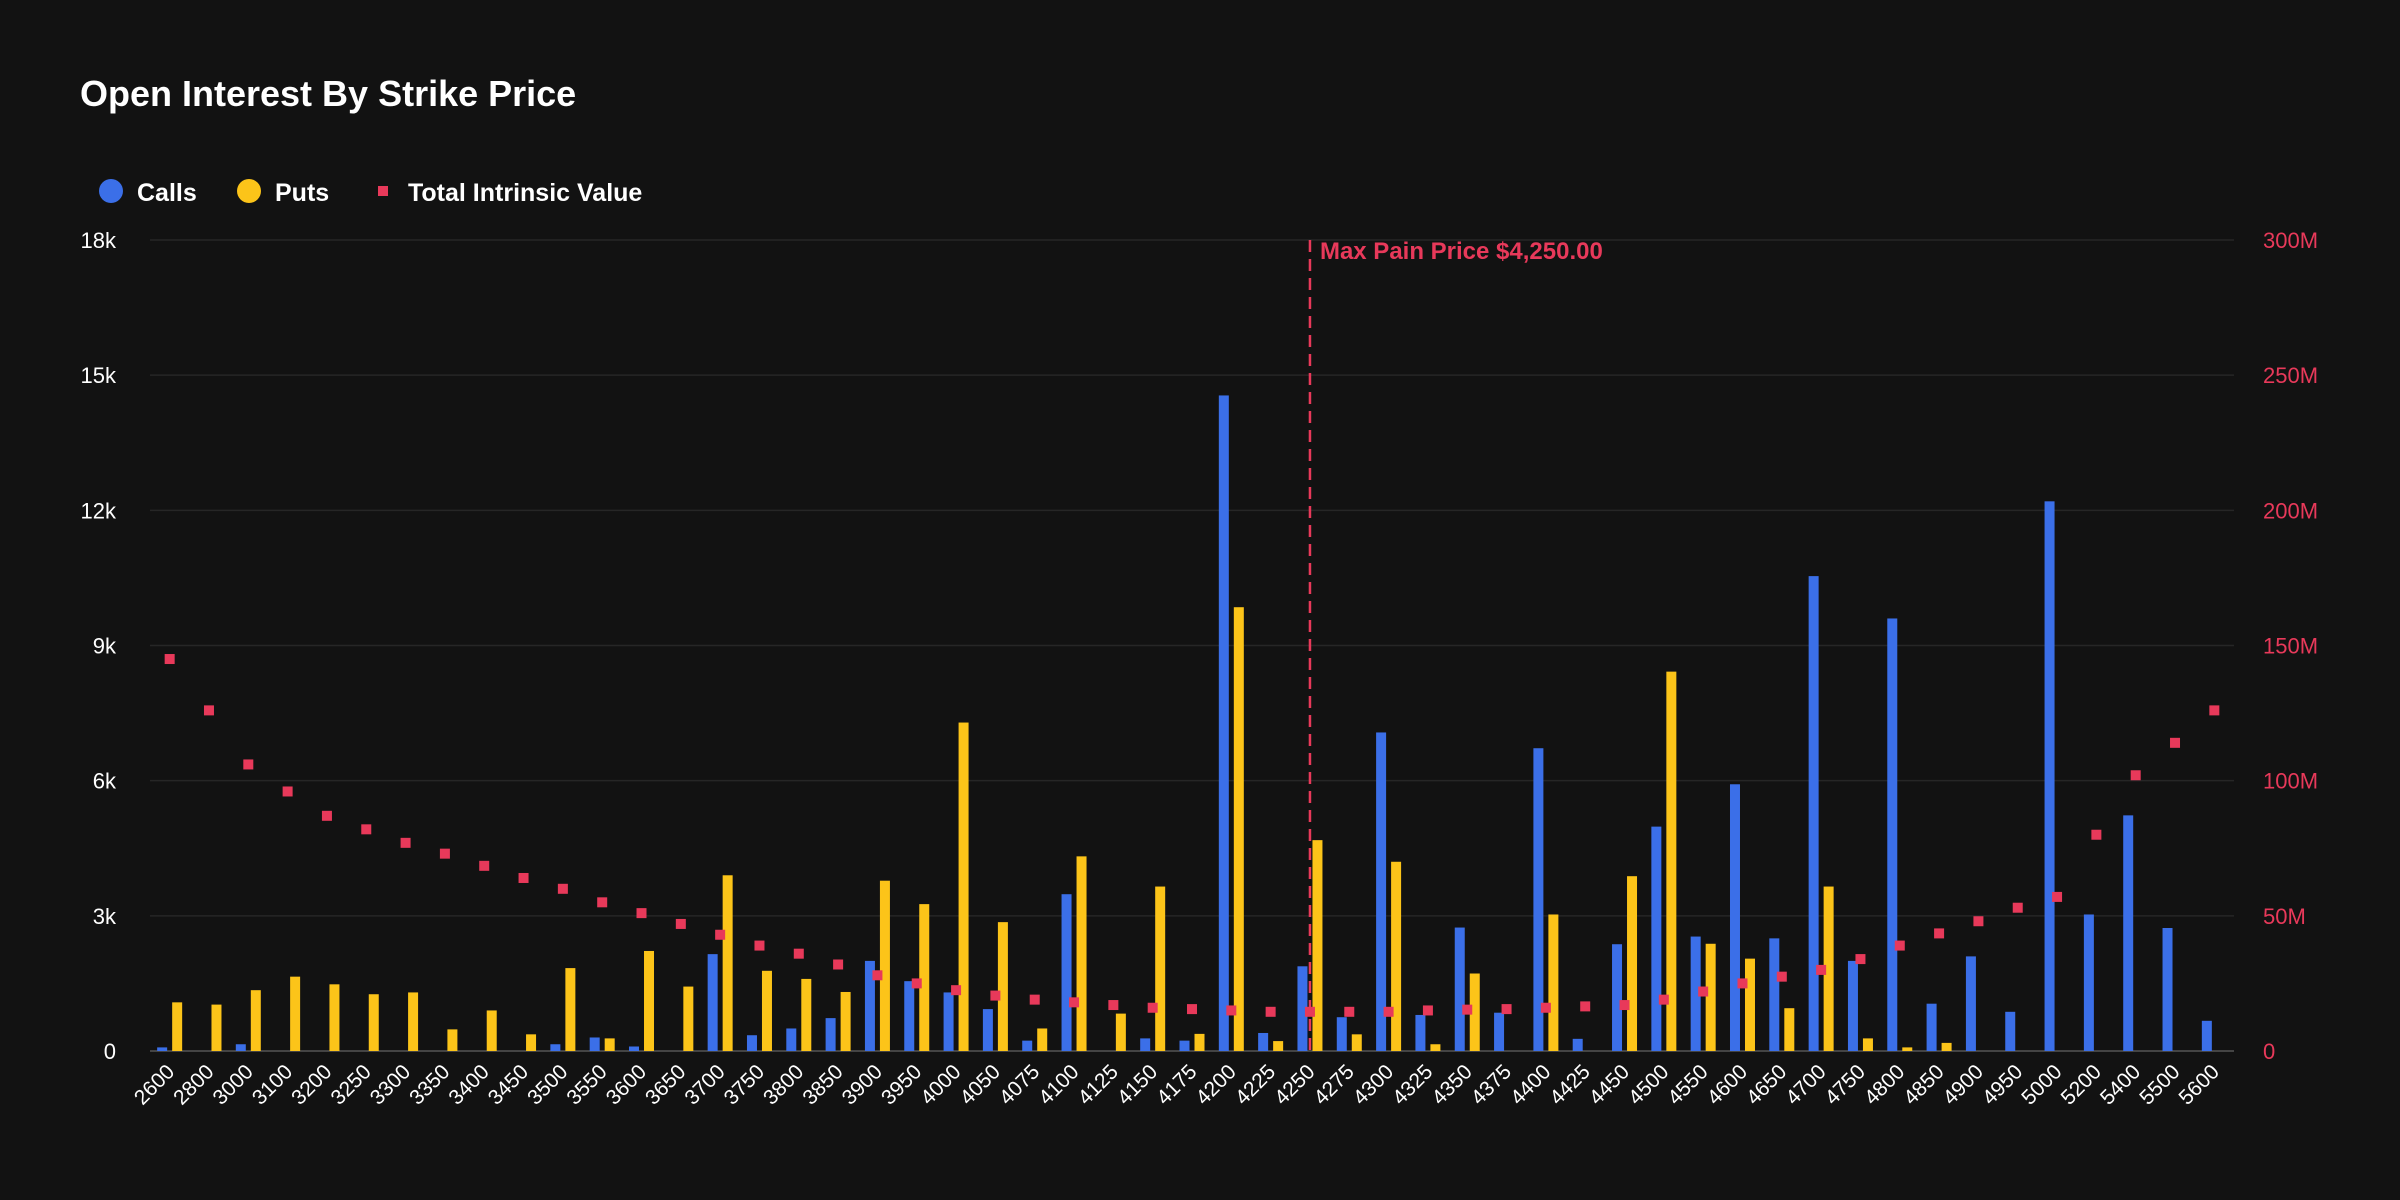 The height and width of the screenshot is (1200, 2400). I want to click on legend-item-puts: Puts, so click(283, 193).